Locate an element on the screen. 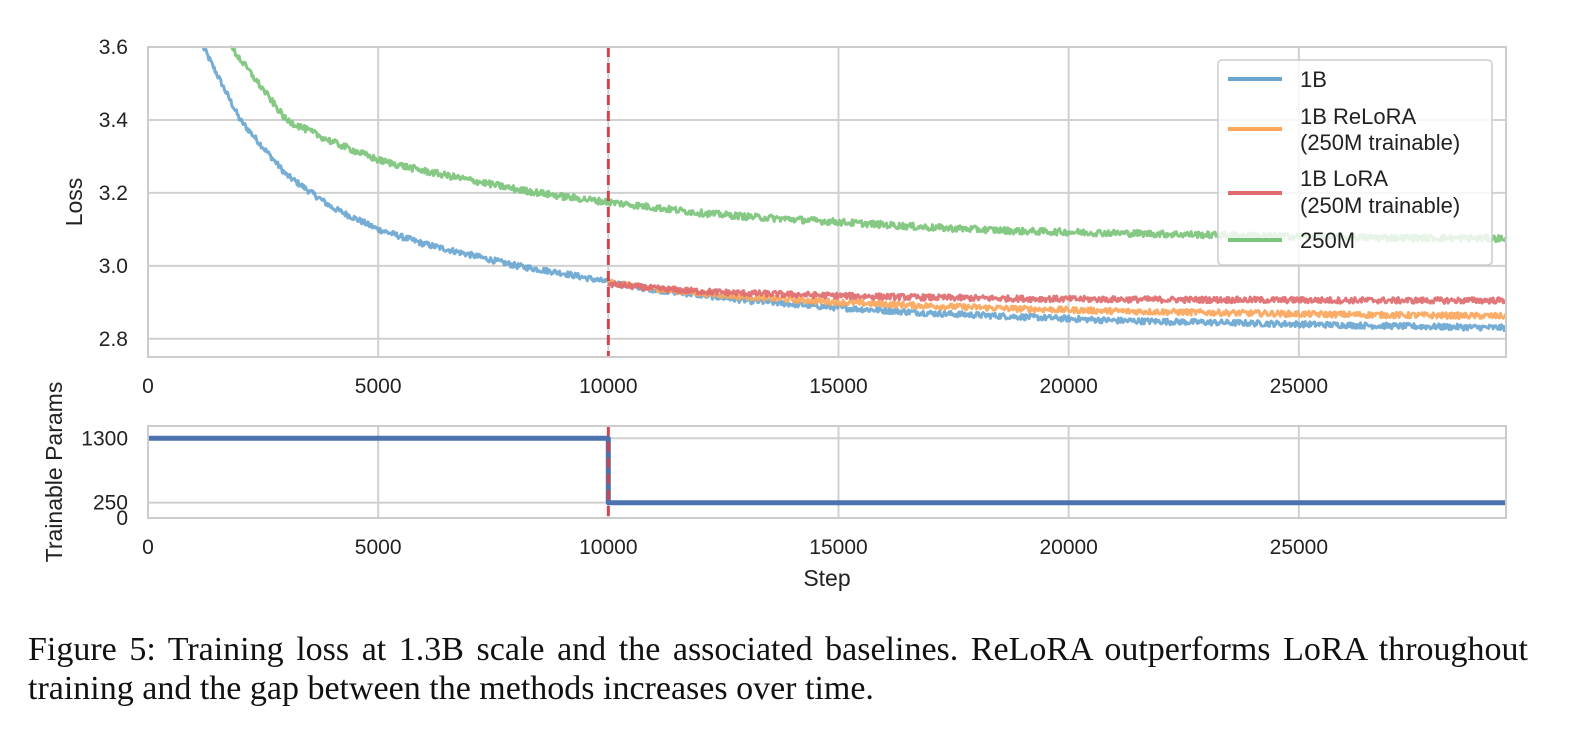  legend-label-1b-relora: 1B ReLoRA (250M trainable) is located at coordinates (1380, 129).